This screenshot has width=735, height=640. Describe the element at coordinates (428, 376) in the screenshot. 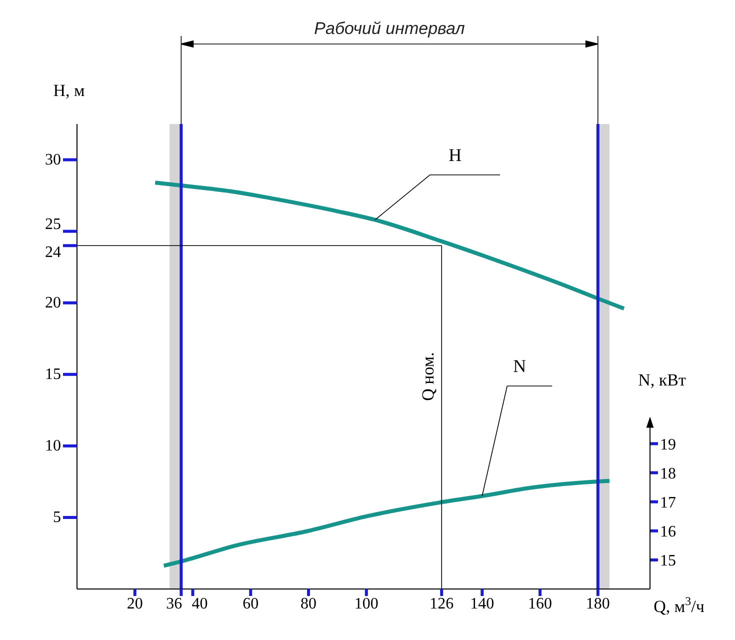

I see `ref-line-label: Q ном.` at that location.